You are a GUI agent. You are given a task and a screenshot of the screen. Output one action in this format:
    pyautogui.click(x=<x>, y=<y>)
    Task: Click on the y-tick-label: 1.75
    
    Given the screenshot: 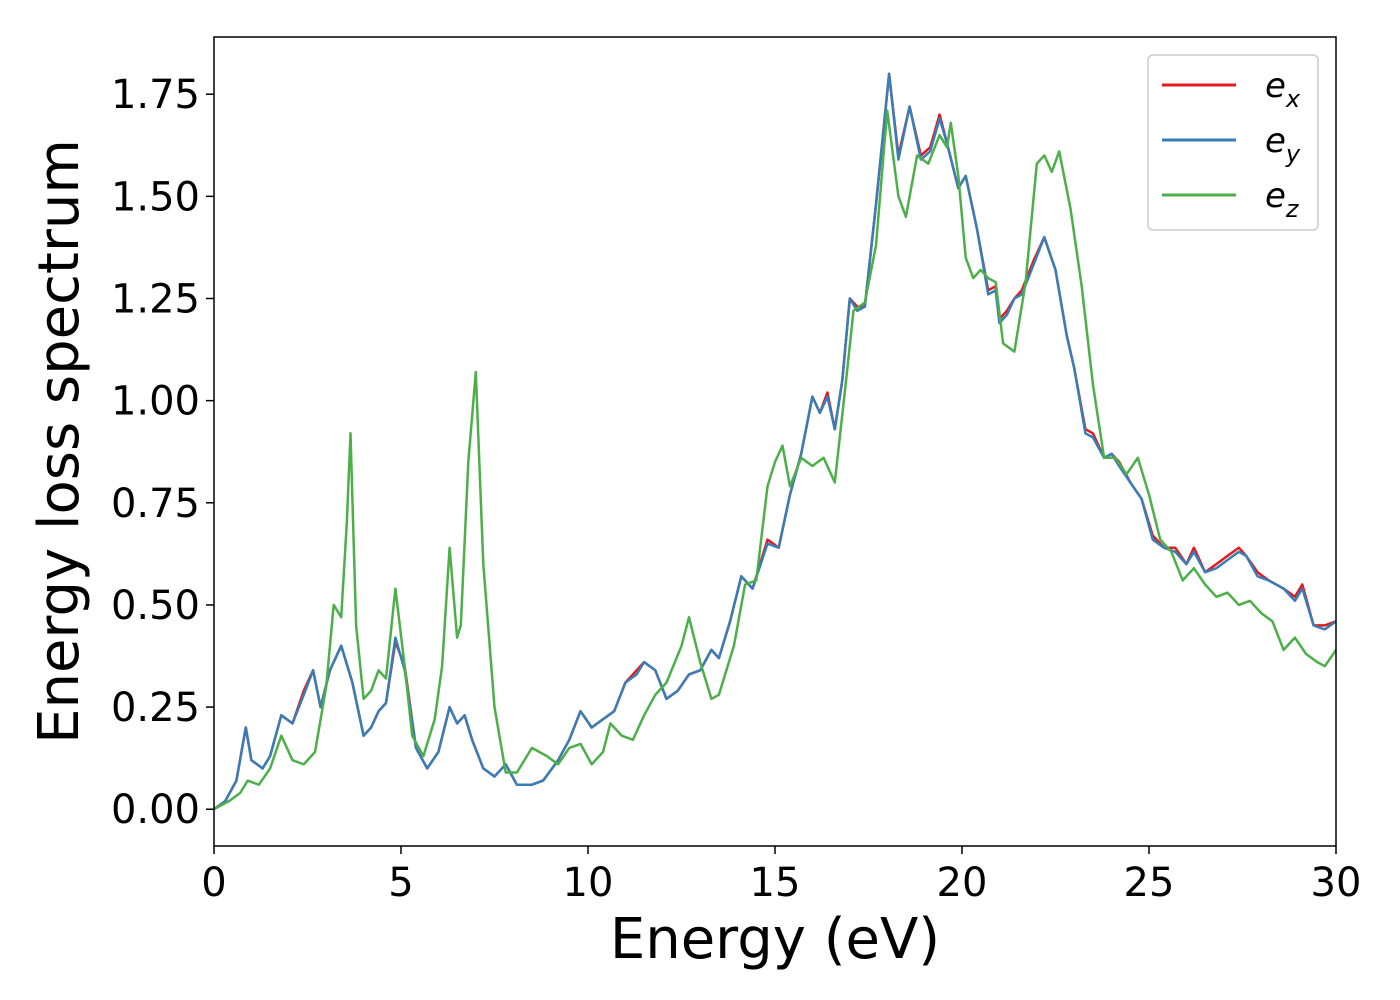 What is the action you would take?
    pyautogui.click(x=155, y=95)
    